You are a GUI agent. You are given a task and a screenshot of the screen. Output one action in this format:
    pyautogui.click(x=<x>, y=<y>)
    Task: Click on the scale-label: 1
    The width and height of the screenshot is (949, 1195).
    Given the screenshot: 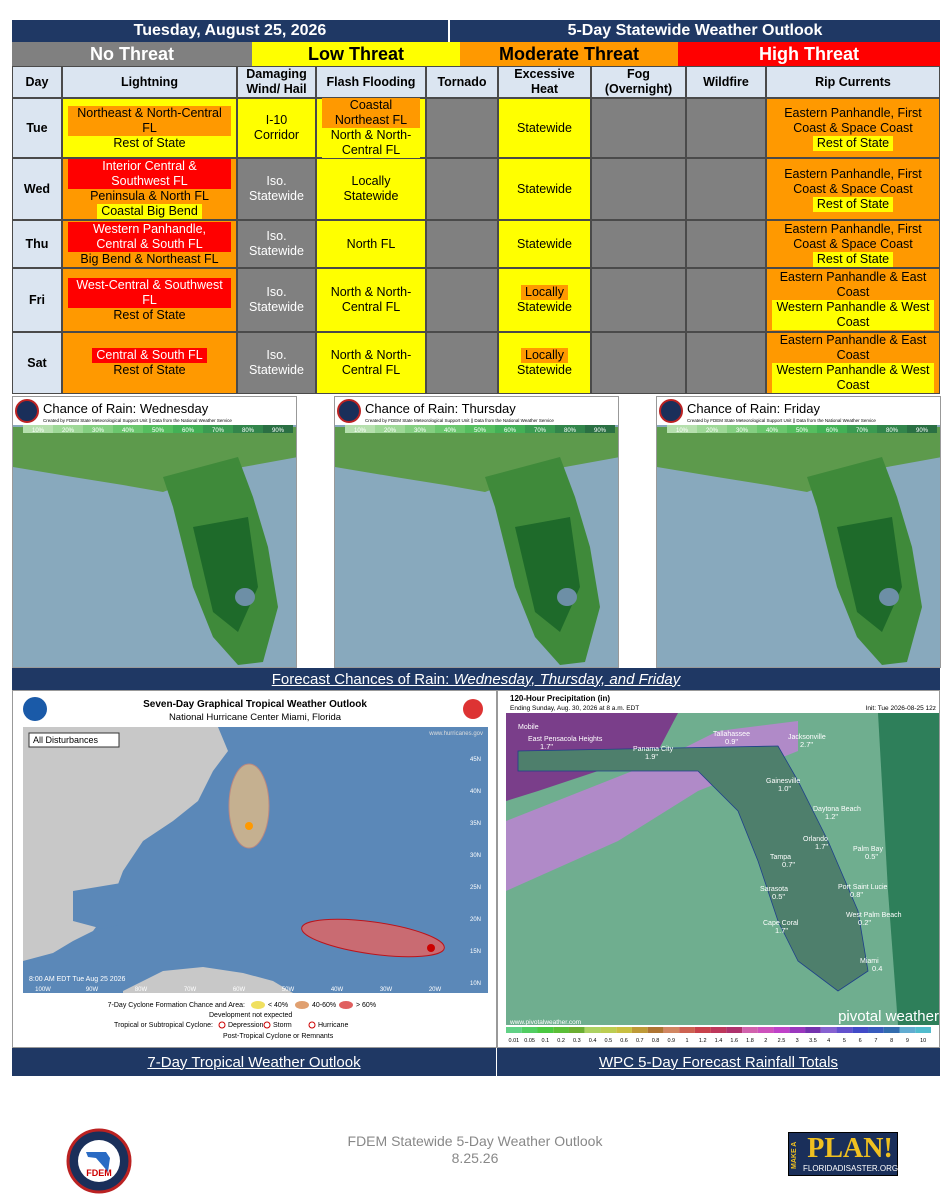 What is the action you would take?
    pyautogui.click(x=686, y=1041)
    